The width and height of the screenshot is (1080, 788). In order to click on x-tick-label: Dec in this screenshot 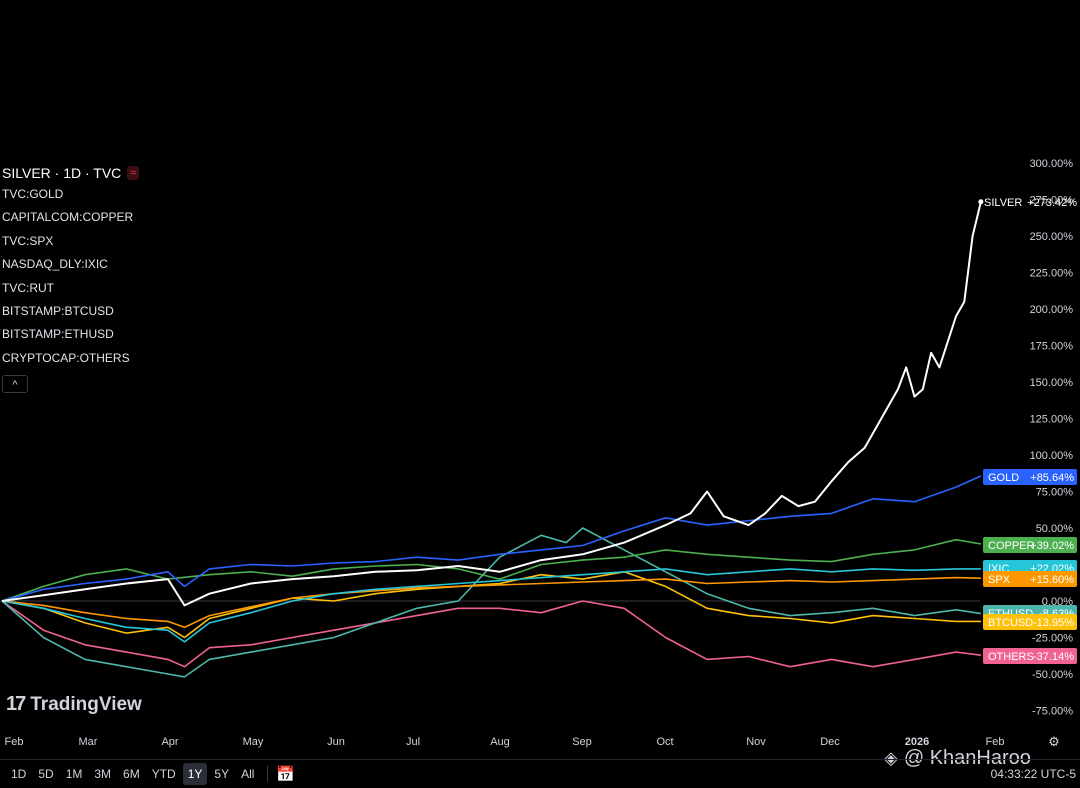, I will do `click(830, 742)`.